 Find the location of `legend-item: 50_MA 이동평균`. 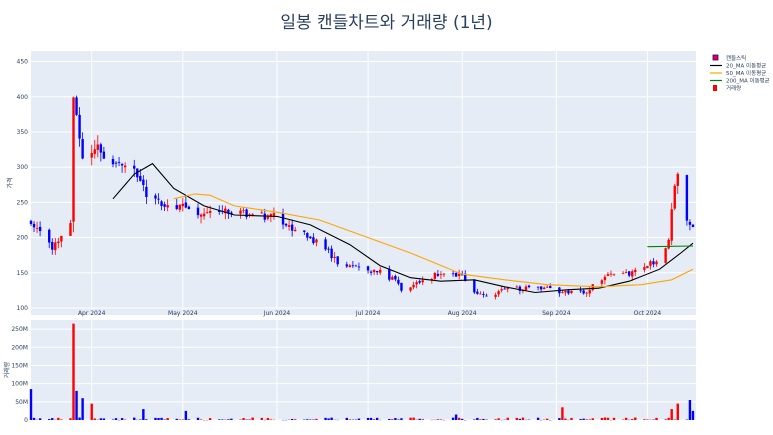

legend-item: 50_MA 이동평균 is located at coordinates (738, 73).